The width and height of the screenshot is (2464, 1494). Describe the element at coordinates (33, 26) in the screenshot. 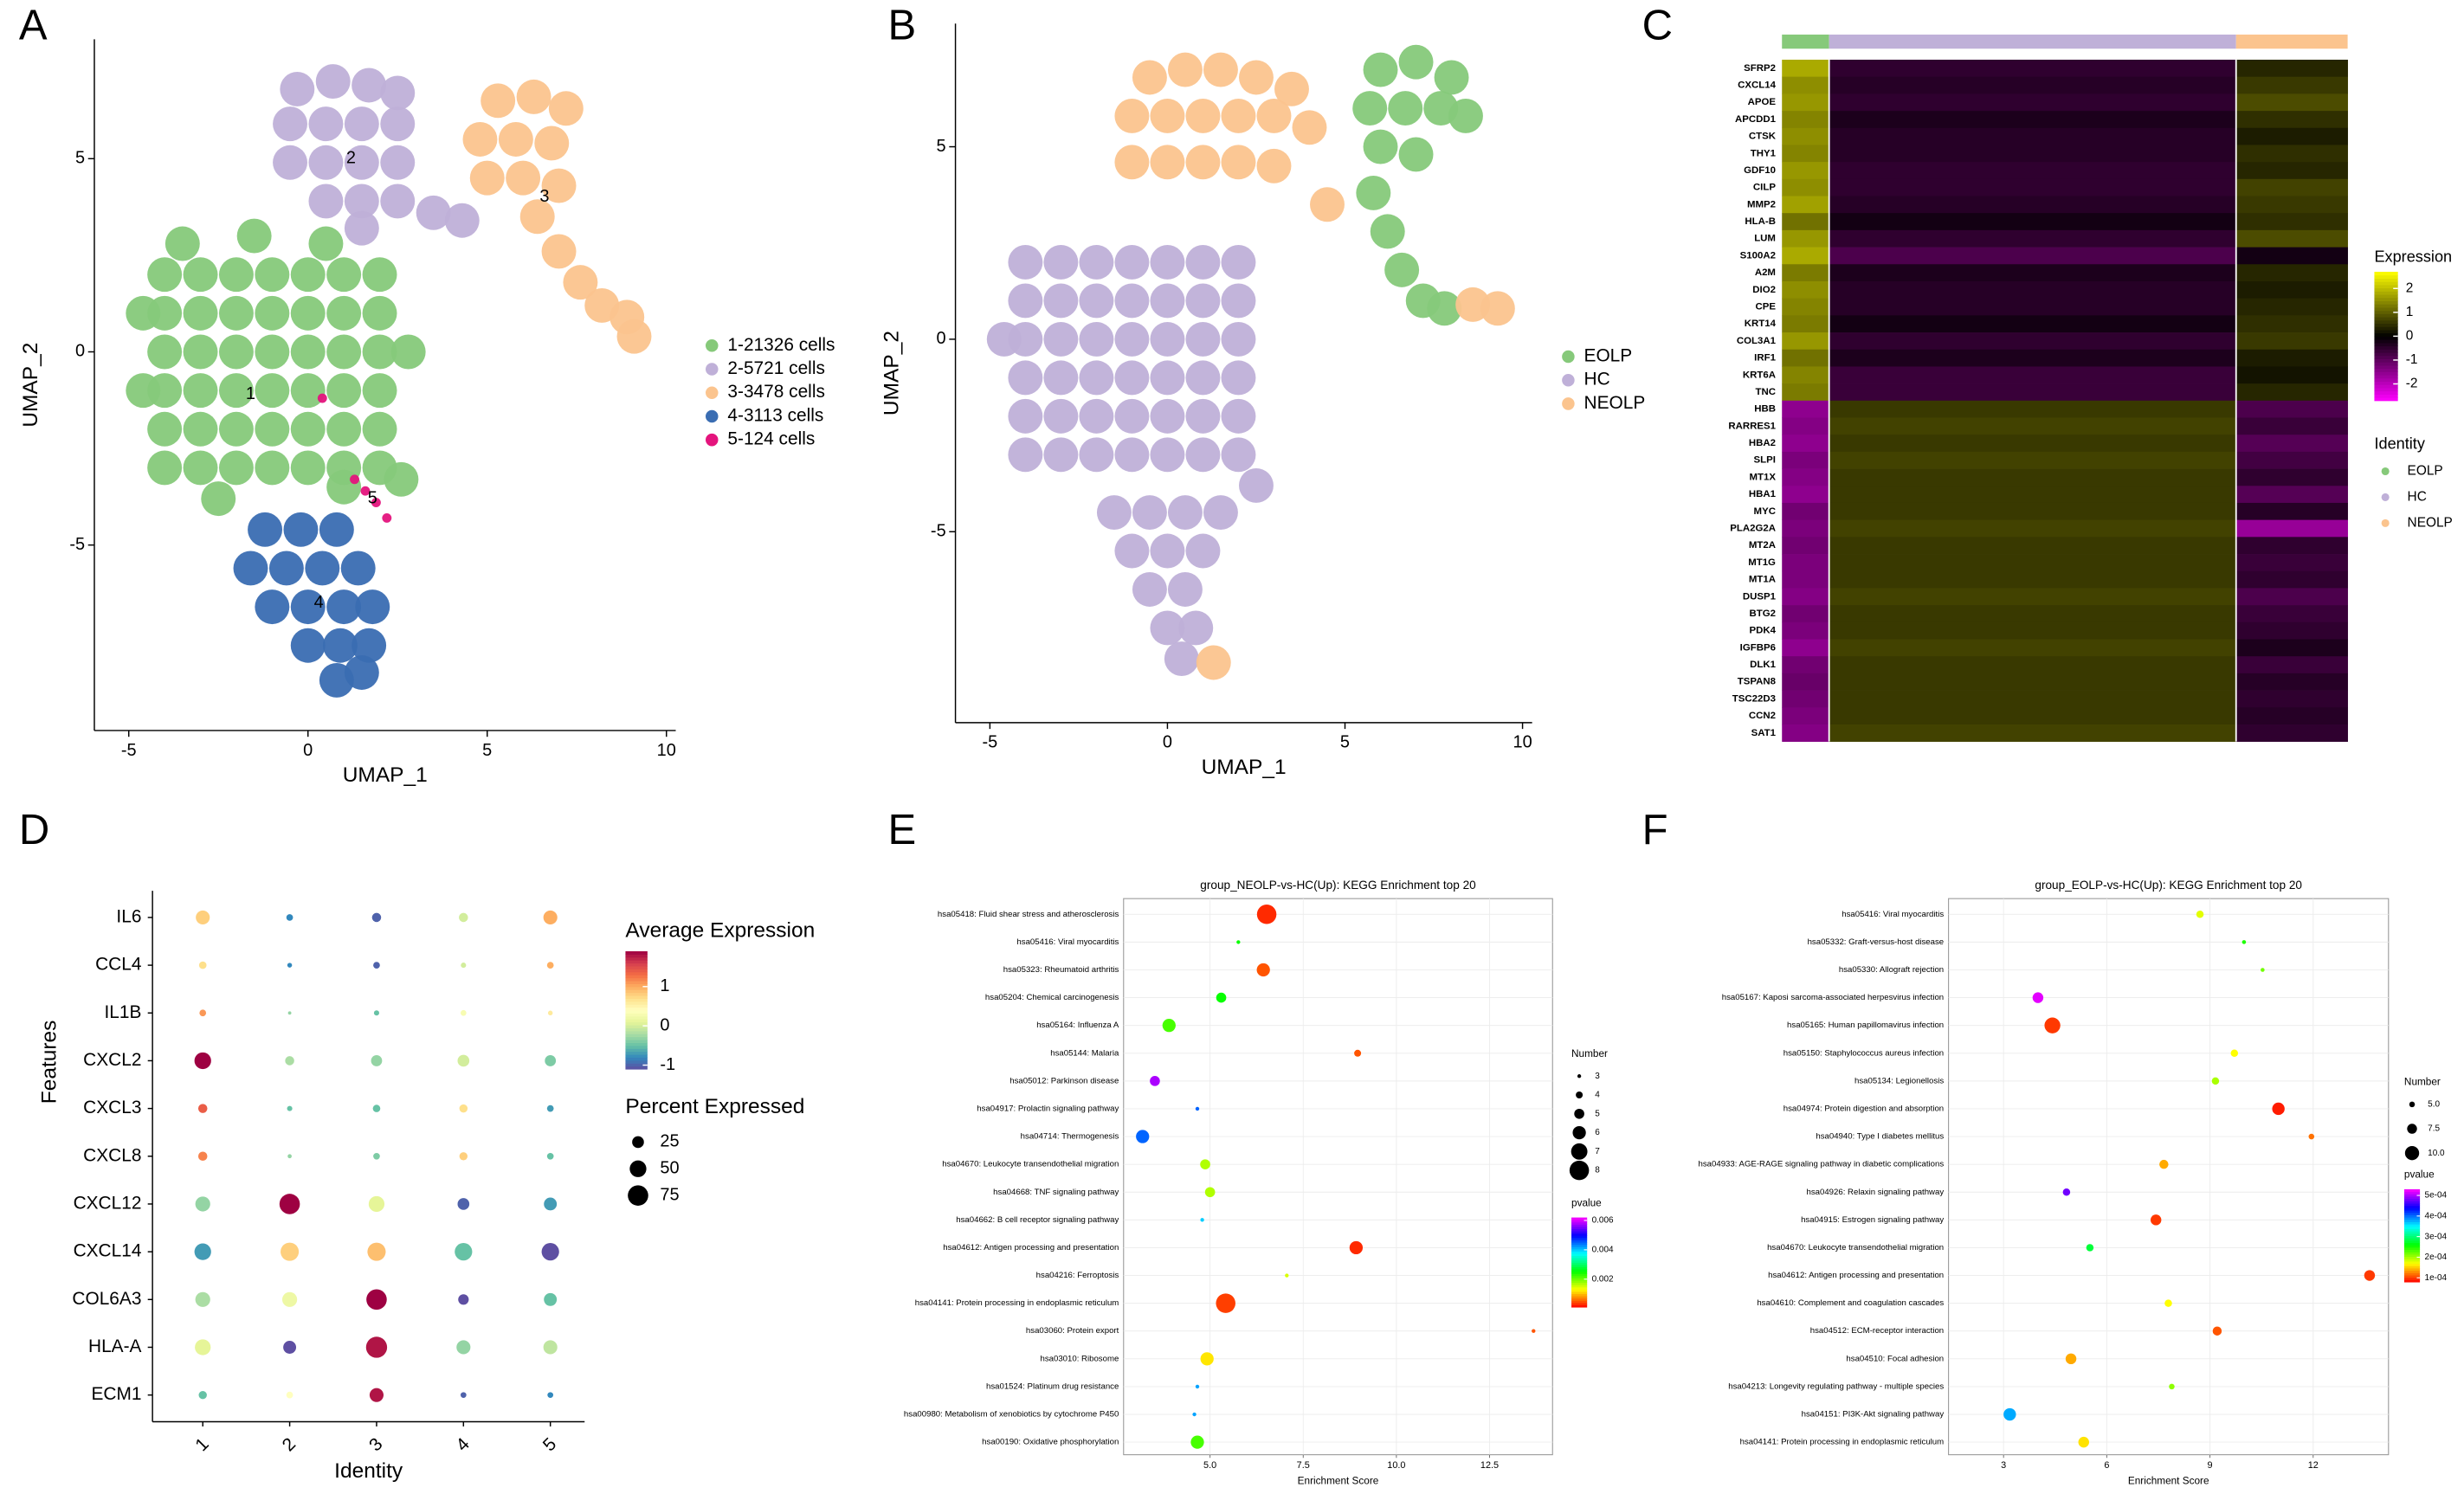

I see `panel-label: A` at that location.